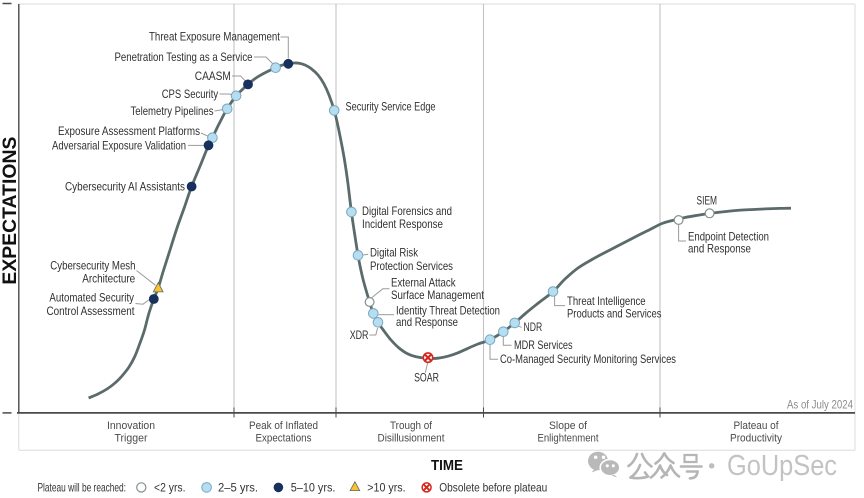 The width and height of the screenshot is (864, 498). I want to click on svg-text:Co-Managed Security Monitoring: Co-Managed Security Monitoring Services, so click(588, 359).